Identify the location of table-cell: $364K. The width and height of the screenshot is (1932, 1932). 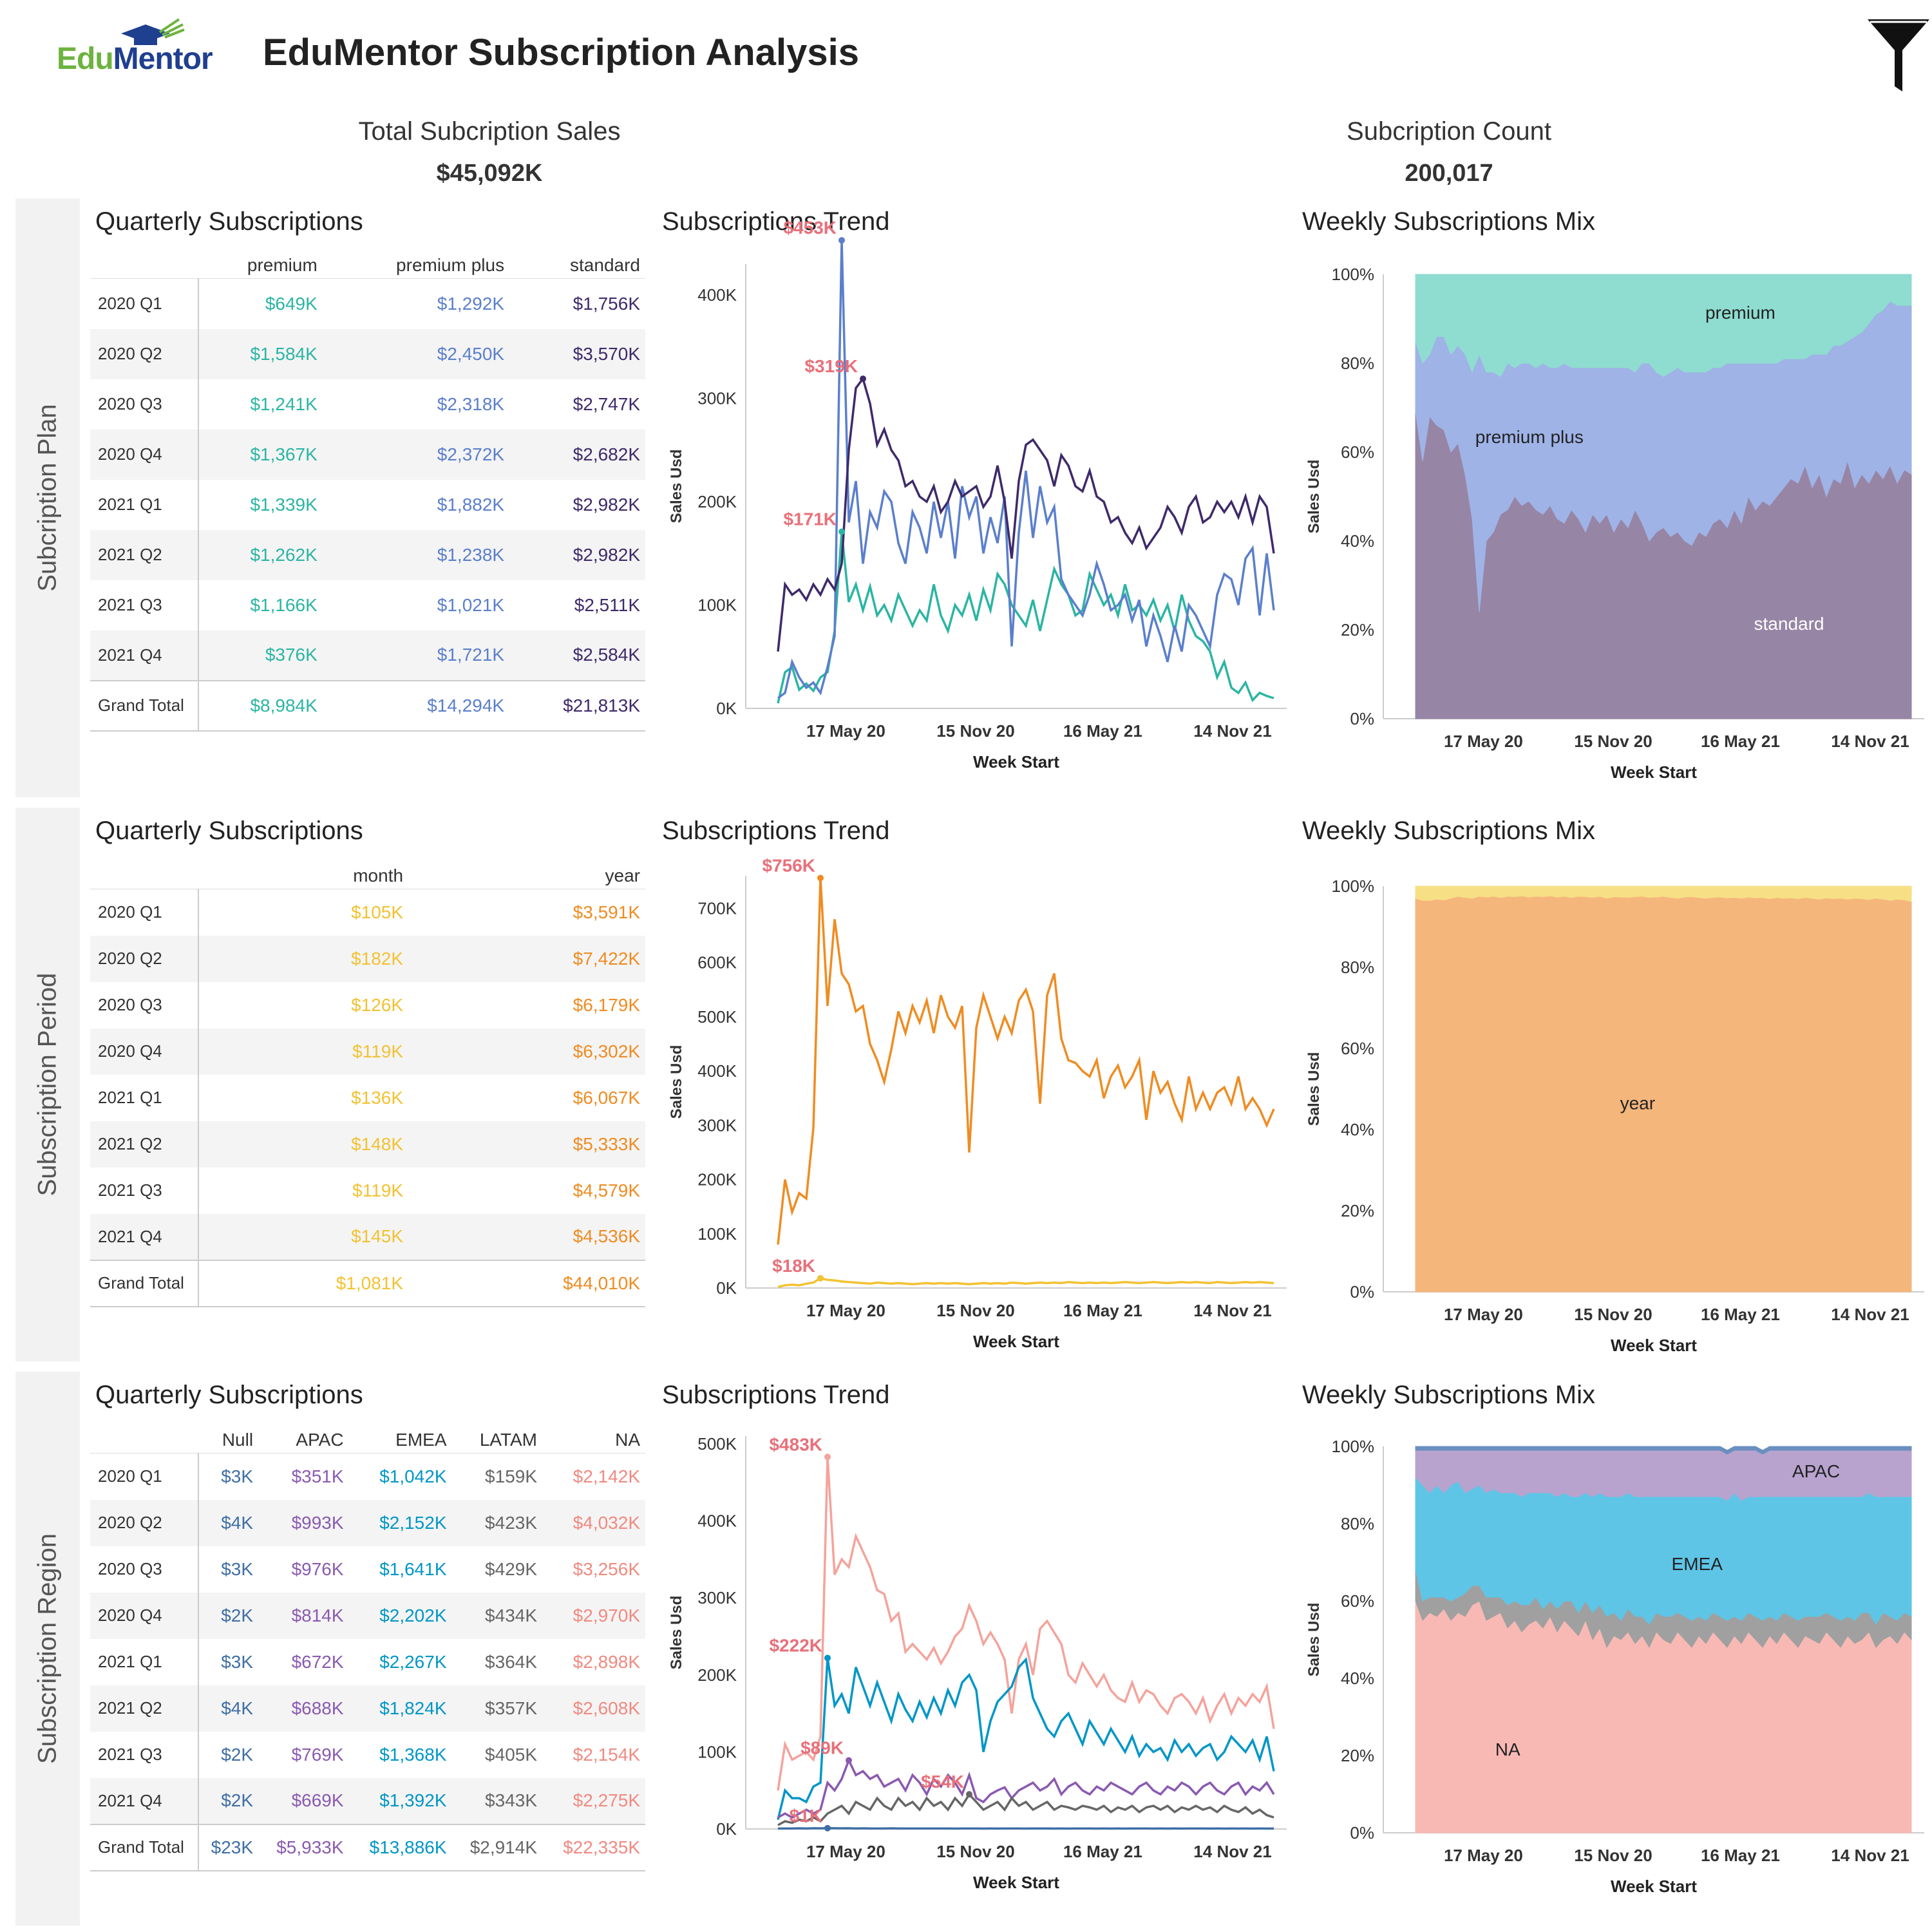
(512, 1661).